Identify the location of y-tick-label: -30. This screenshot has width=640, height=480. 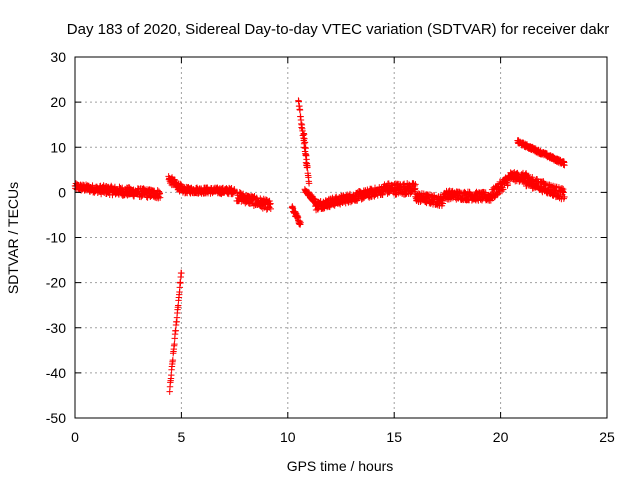
(56, 328).